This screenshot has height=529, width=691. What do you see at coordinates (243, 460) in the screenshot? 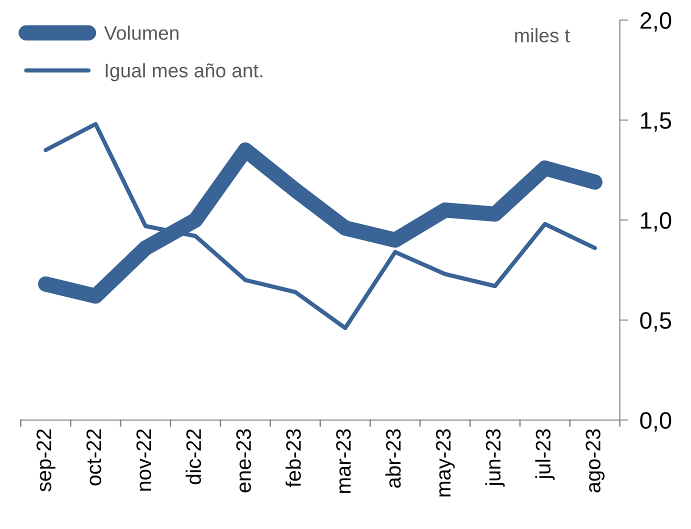
I see `x-tick-label: ene-23` at bounding box center [243, 460].